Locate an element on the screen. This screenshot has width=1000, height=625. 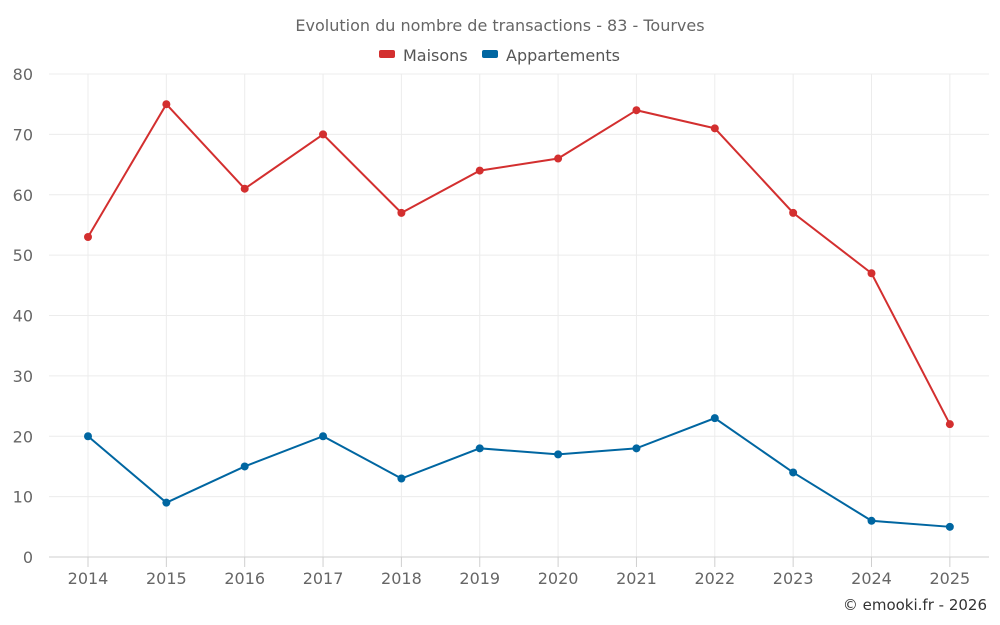
legend: Maisons Appartements is located at coordinates (499, 55).